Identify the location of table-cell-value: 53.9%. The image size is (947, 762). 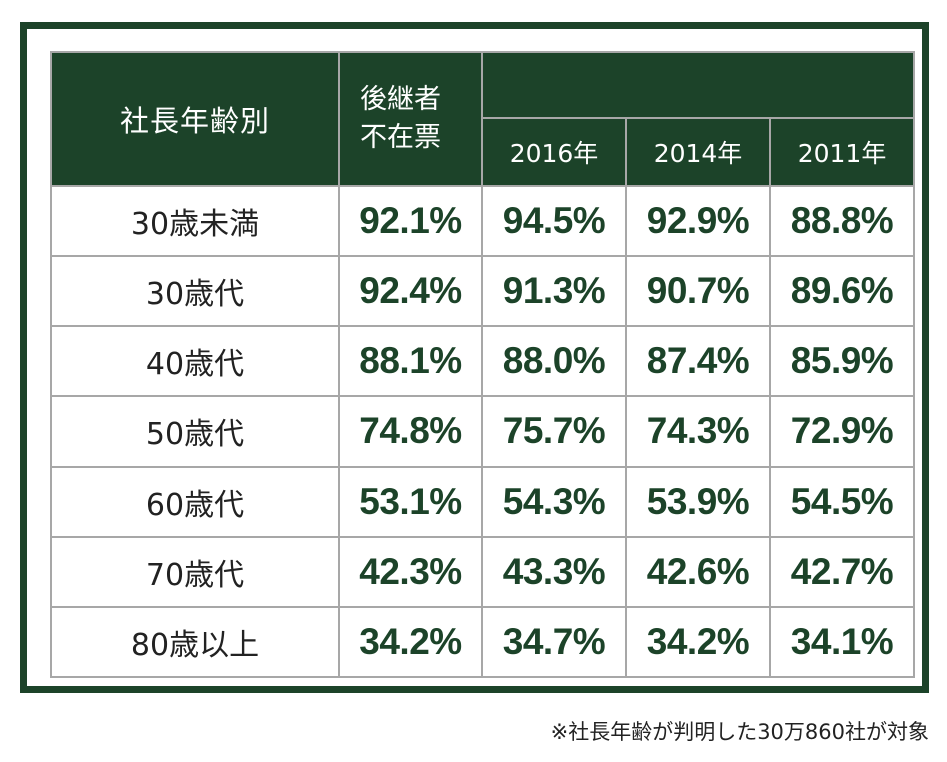
(698, 501).